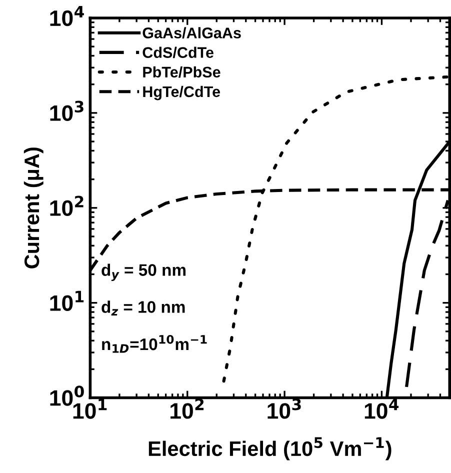 This screenshot has width=451, height=473. What do you see at coordinates (67, 111) in the screenshot?
I see `y-tick-label: 10$^{3}$` at bounding box center [67, 111].